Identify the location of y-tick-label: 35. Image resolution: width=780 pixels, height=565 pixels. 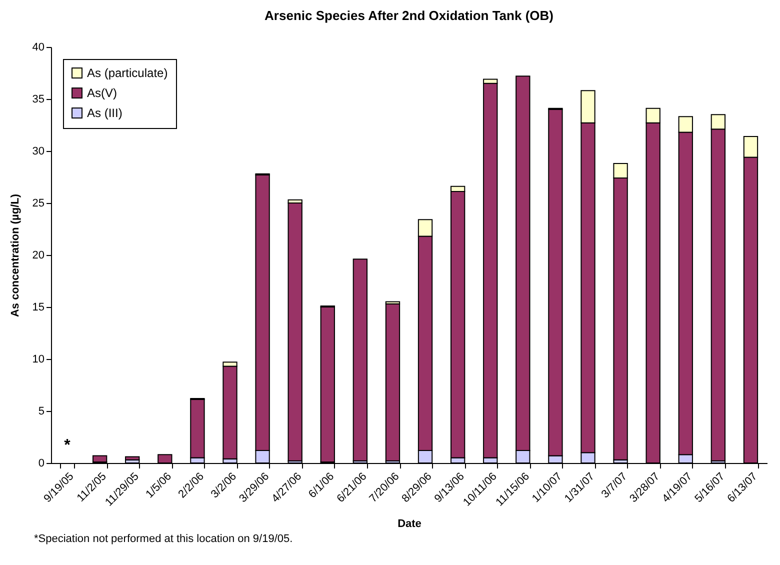
(38, 100).